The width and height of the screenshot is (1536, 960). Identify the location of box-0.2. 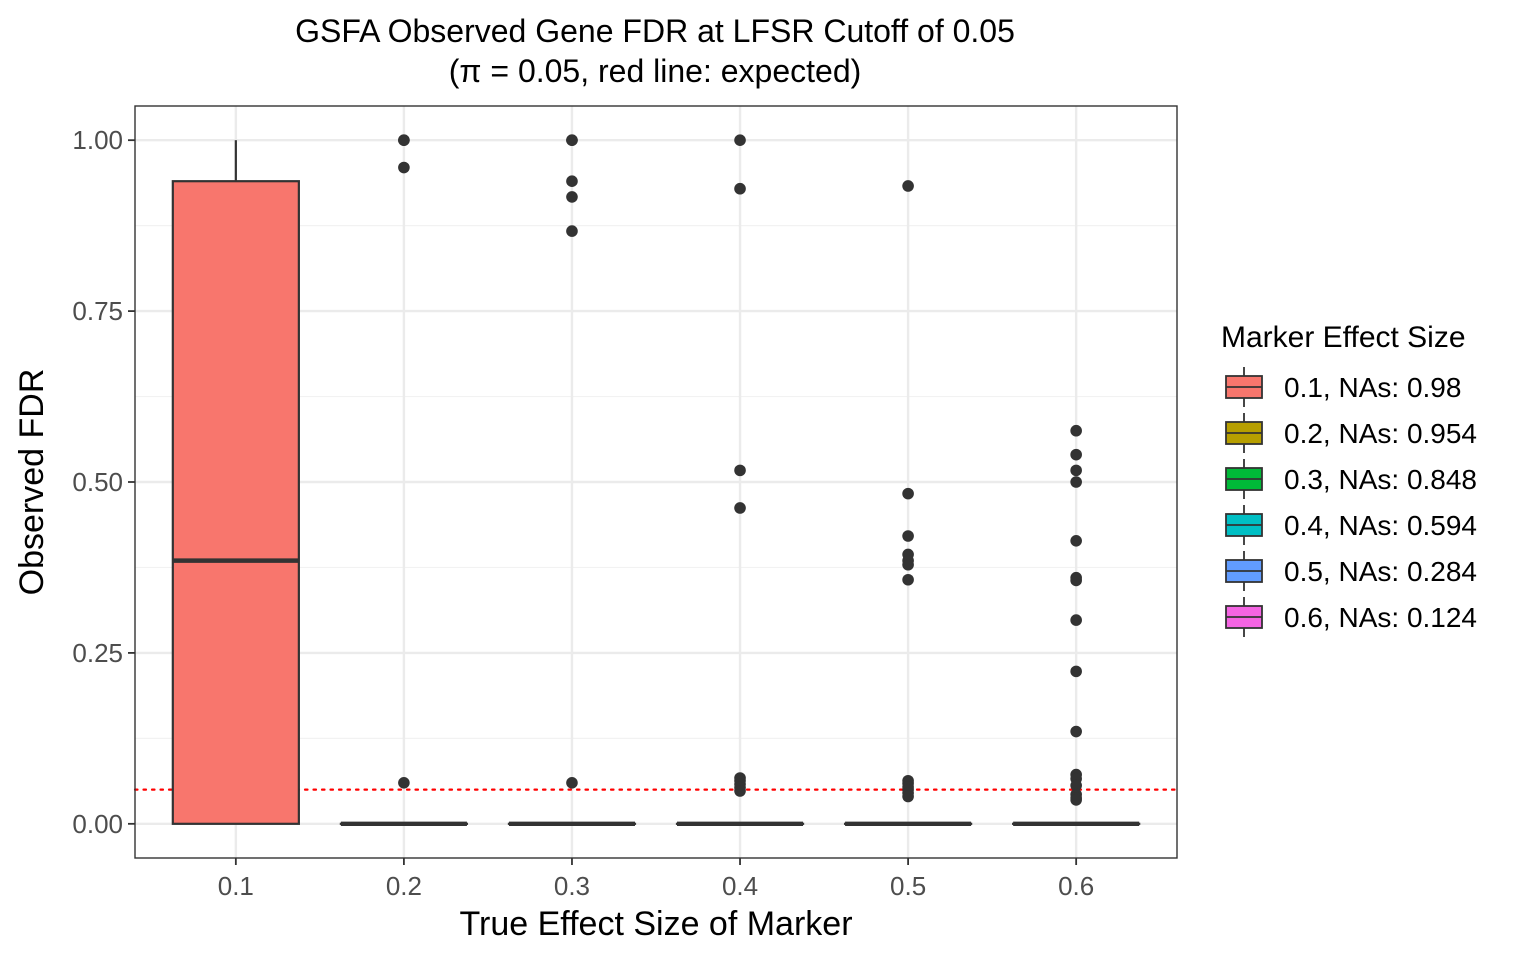
(404, 480).